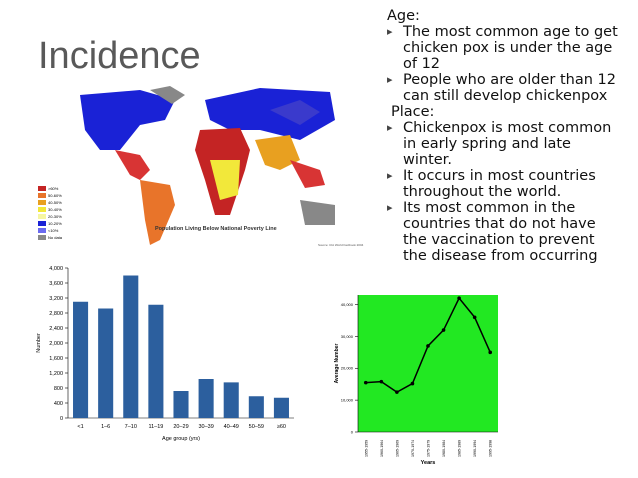  I want to click on y-tick-label: 2,800, so click(56, 314).